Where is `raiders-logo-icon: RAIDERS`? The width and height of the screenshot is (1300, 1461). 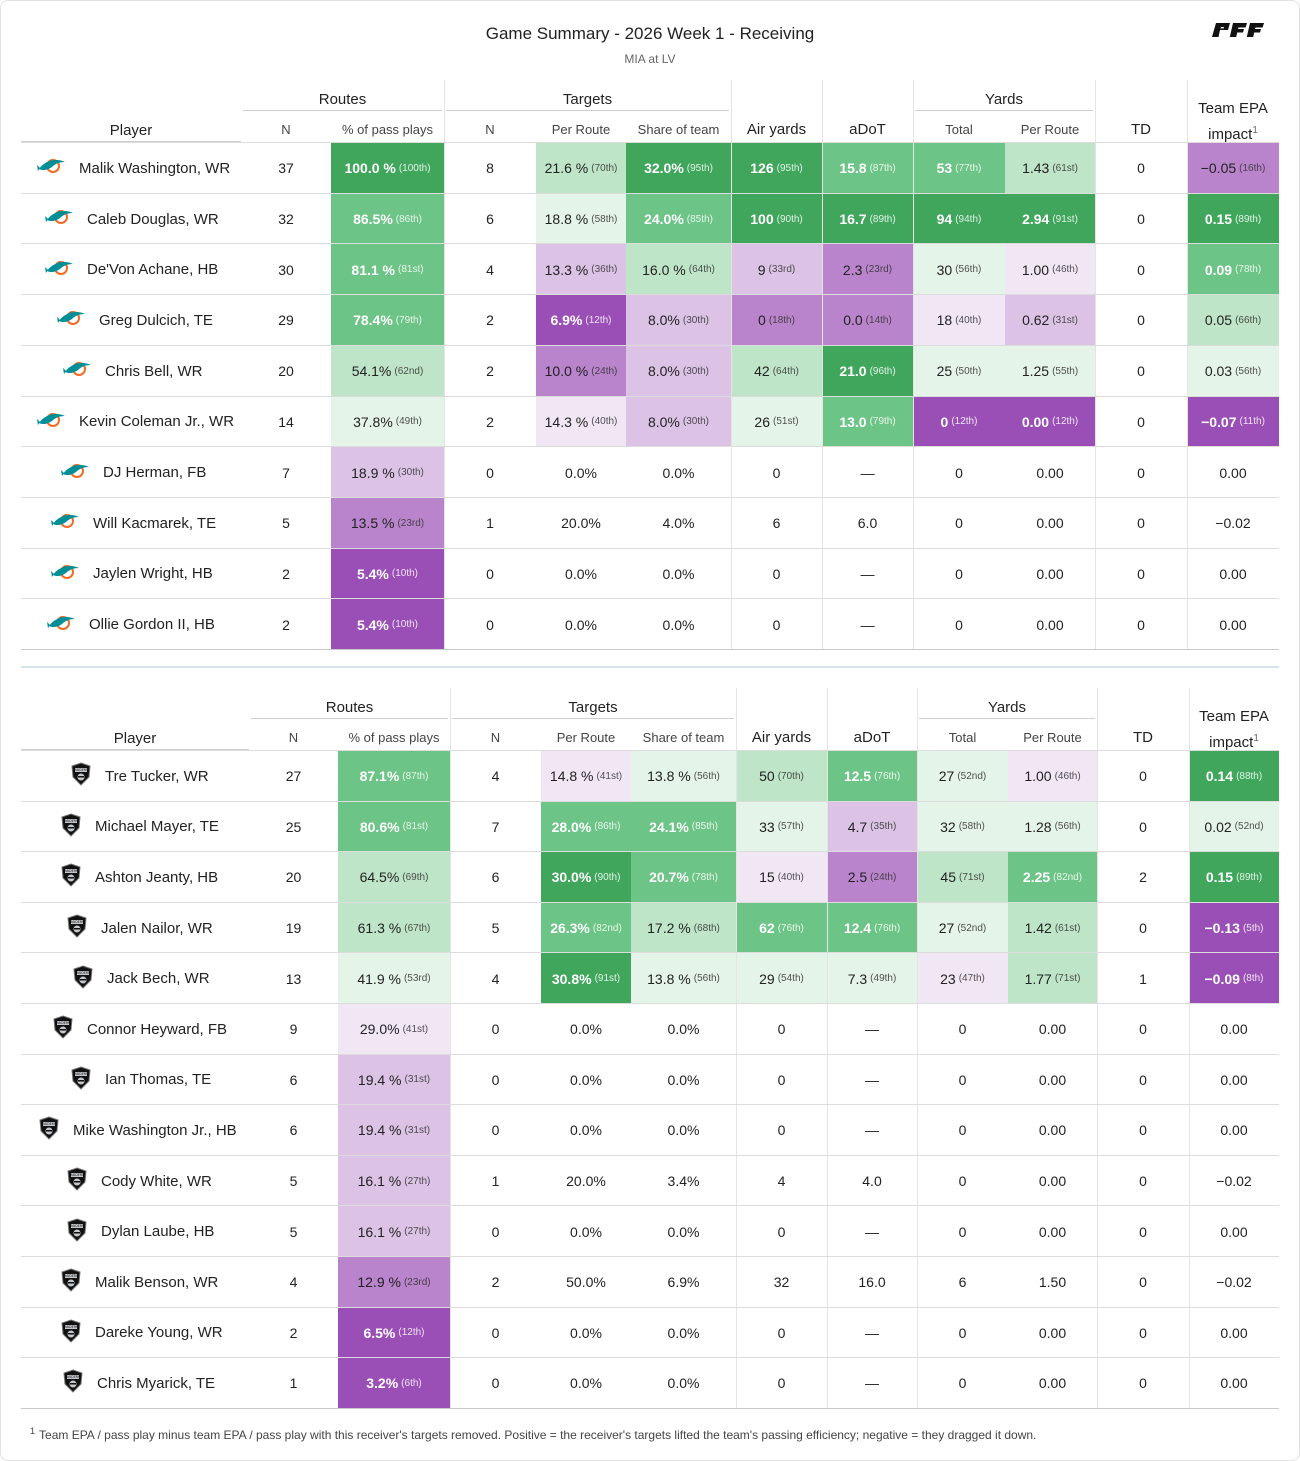
raiders-logo-icon: RAIDERS is located at coordinates (71, 1333).